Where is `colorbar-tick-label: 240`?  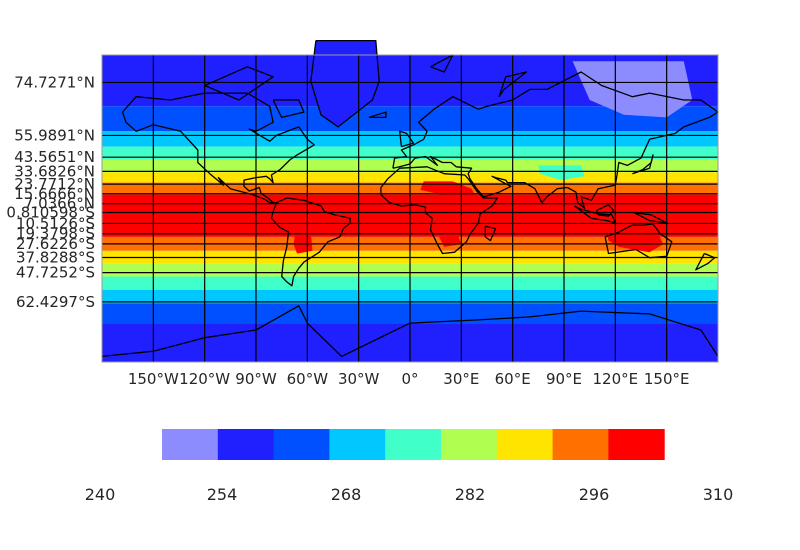
colorbar-tick-label: 240 is located at coordinates (100, 494).